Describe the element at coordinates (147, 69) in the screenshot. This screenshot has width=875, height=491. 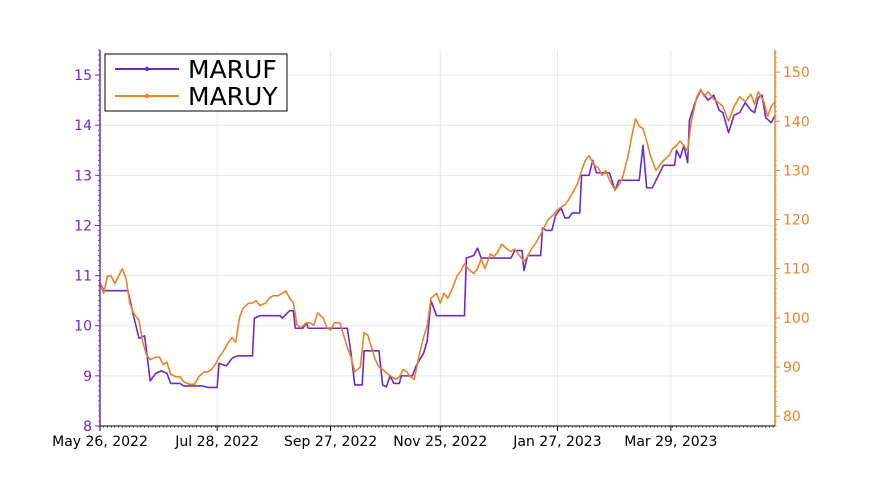
I see `legend-marker-maruf` at that location.